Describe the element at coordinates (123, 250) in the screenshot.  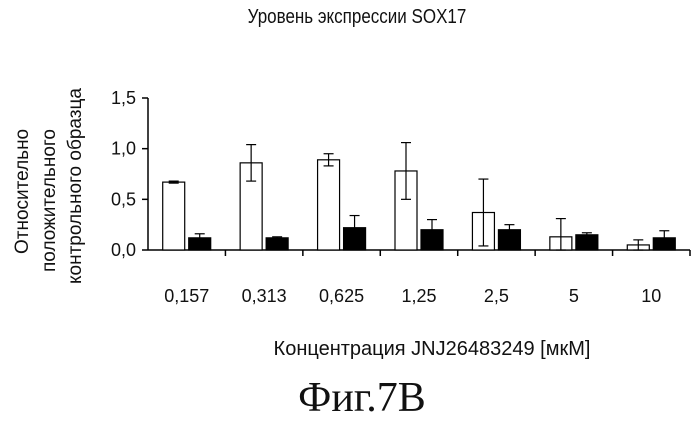
I see `y-tick-label: 0,0` at that location.